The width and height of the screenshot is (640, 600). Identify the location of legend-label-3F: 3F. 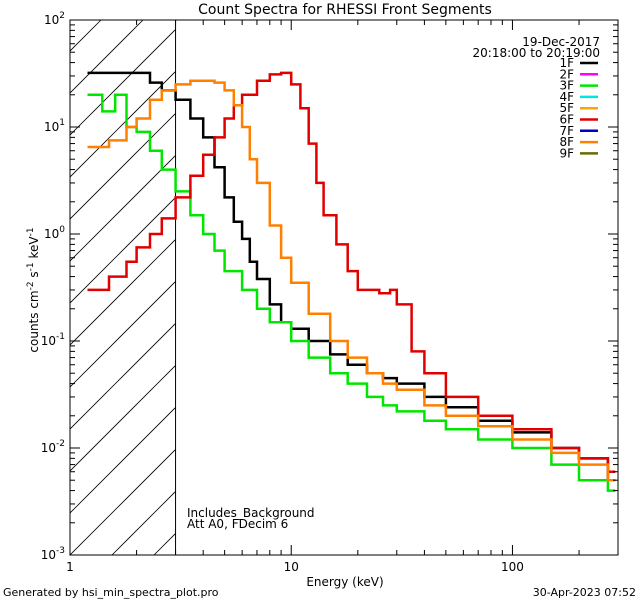
(566, 86).